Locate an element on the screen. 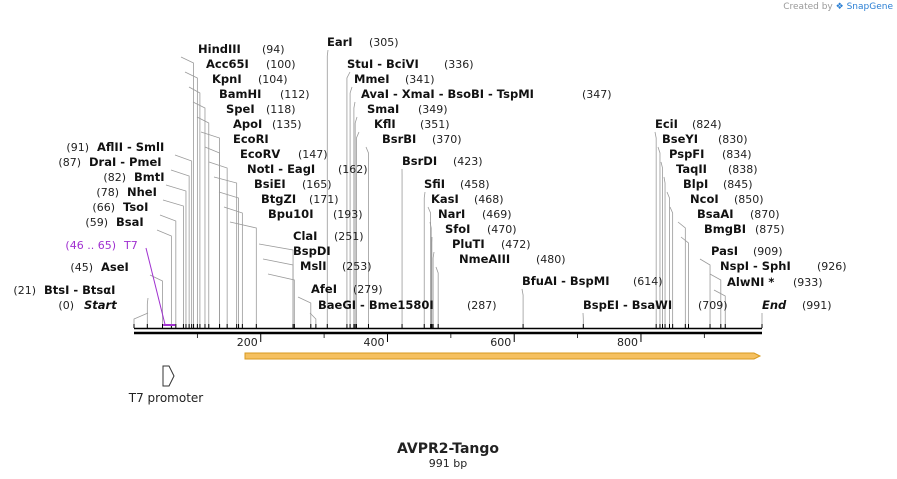 The image size is (897, 479). site-position-nhei: (78) is located at coordinates (107, 192).